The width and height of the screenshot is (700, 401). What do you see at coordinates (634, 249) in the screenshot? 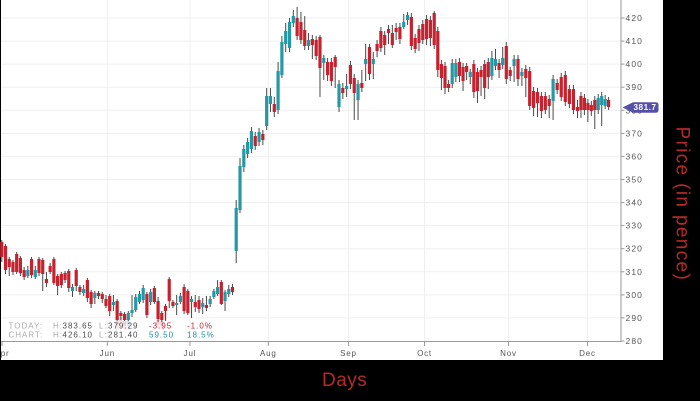
I see `svg-text: 320` at bounding box center [634, 249].